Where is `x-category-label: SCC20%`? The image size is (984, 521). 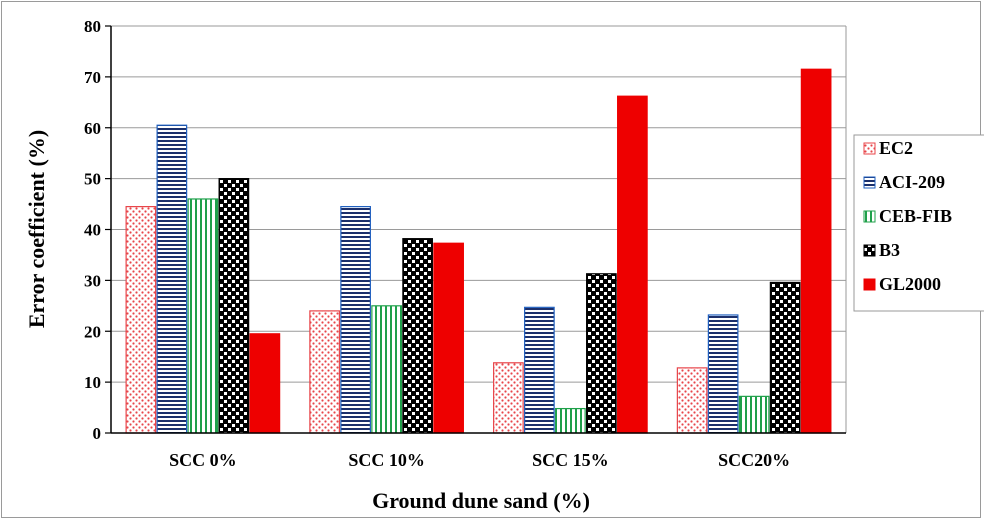
x-category-label: SCC20% is located at coordinates (754, 460).